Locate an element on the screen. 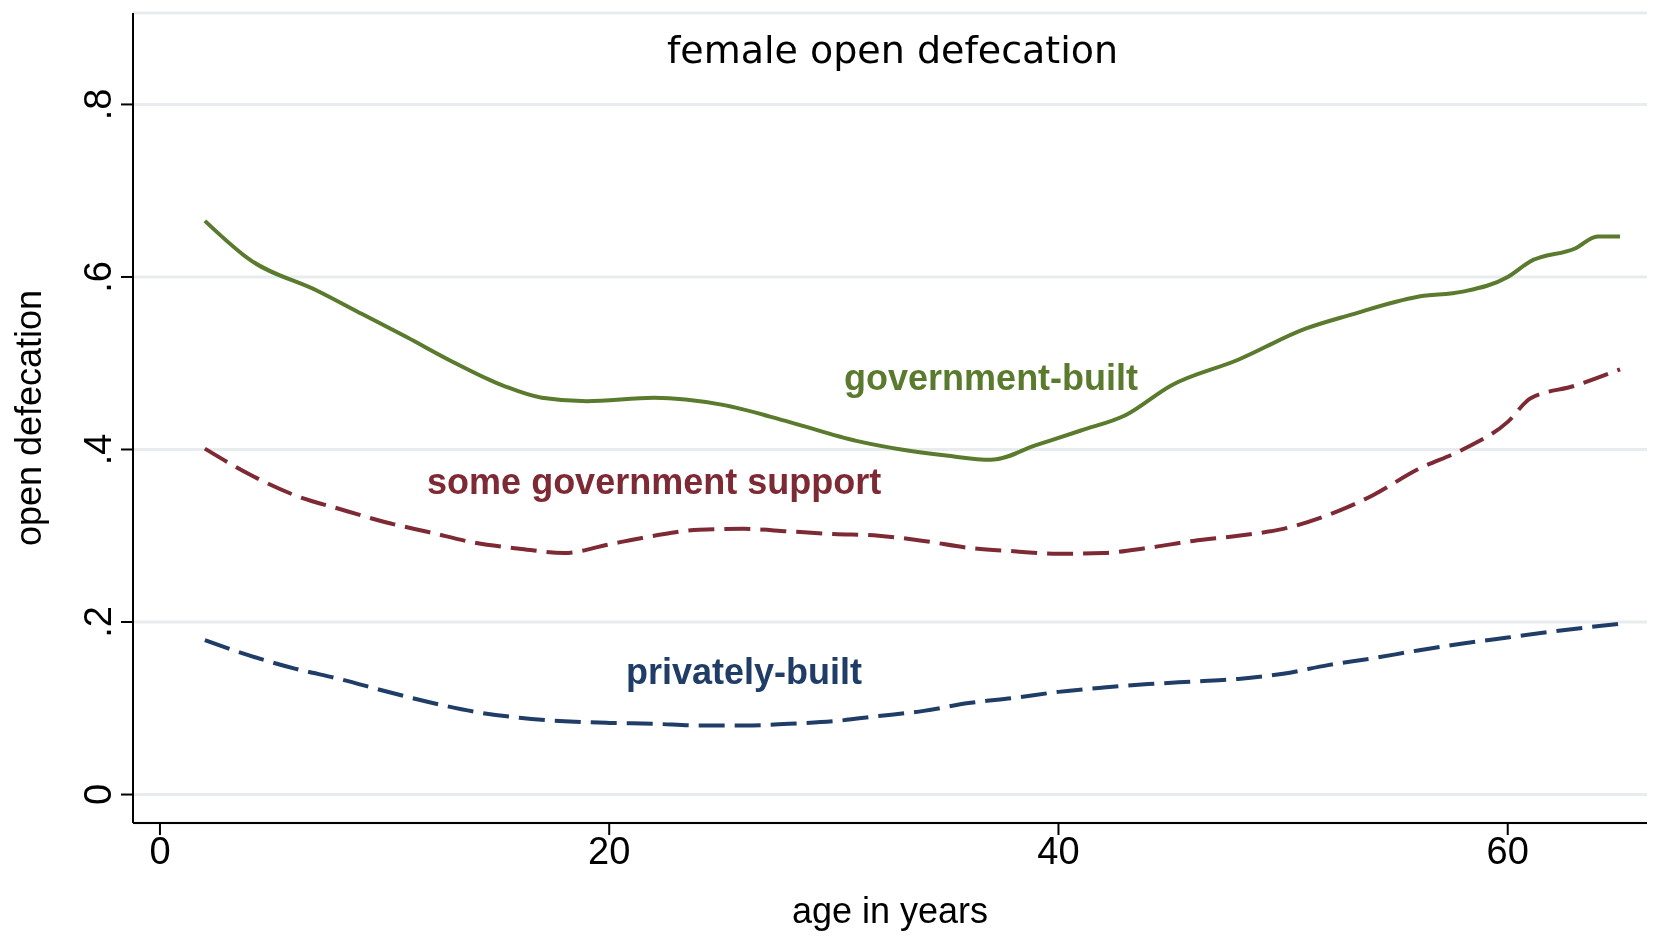 This screenshot has width=1671, height=943. series-label: government-built is located at coordinates (991, 377).